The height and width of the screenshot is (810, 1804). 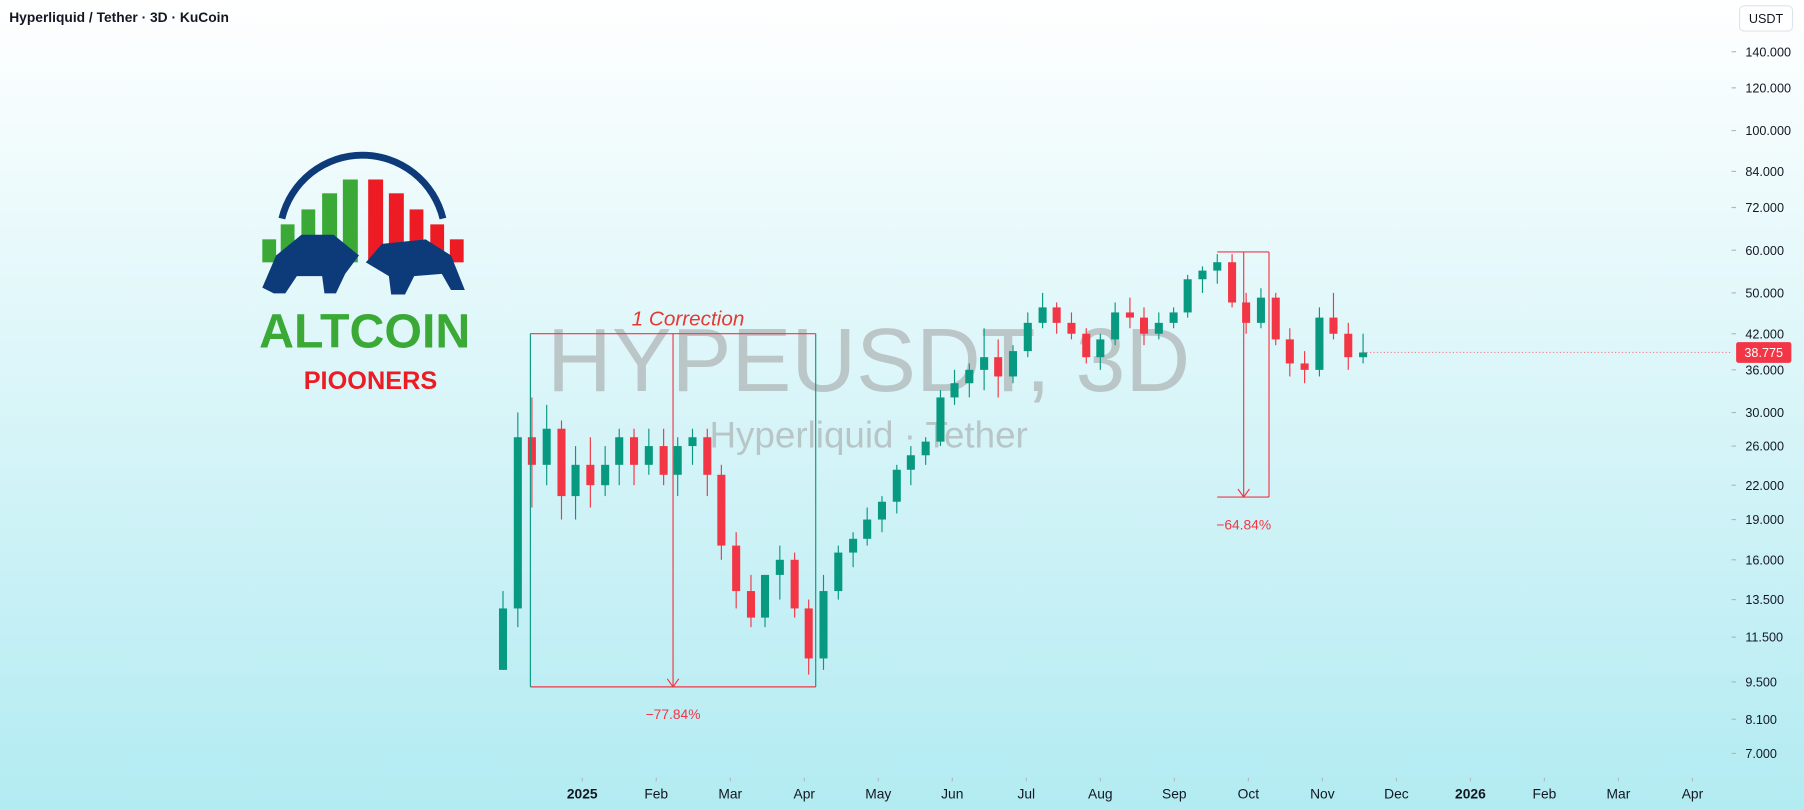 What do you see at coordinates (362, 185) in the screenshot?
I see `logo-arc` at bounding box center [362, 185].